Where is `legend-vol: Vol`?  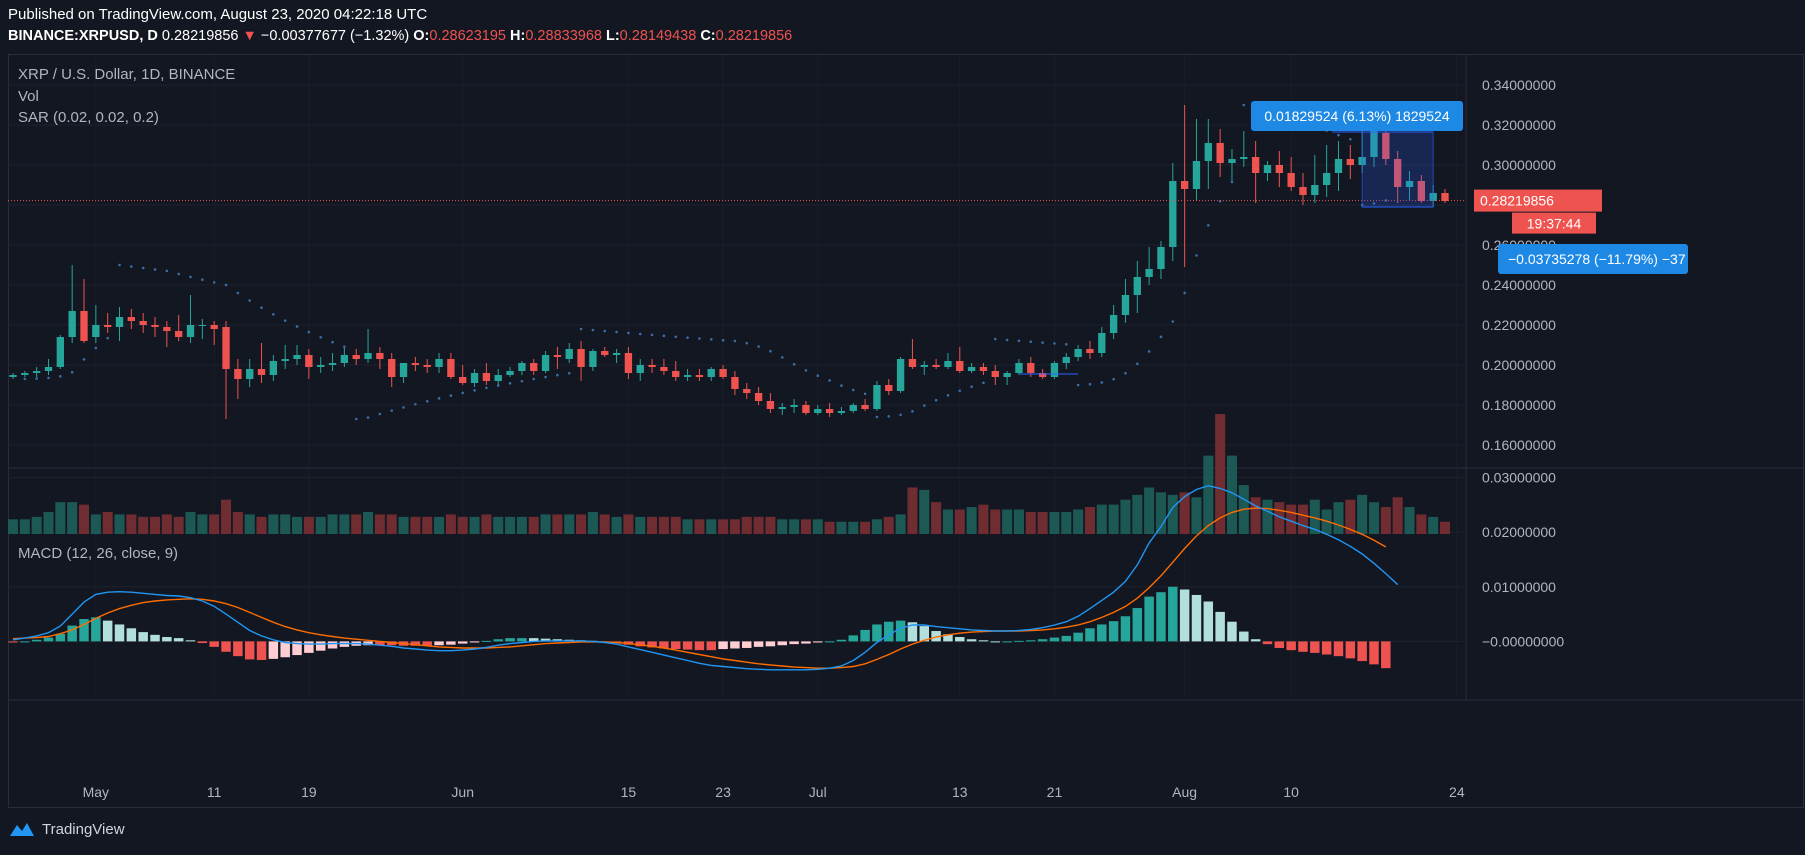
legend-vol: Vol is located at coordinates (28, 96).